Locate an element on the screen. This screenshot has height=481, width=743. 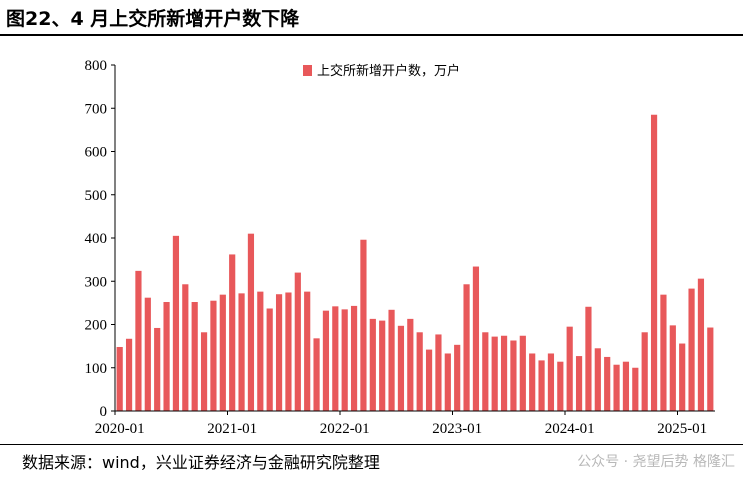
x-tick-label: 2025-01 is located at coordinates (682, 429).